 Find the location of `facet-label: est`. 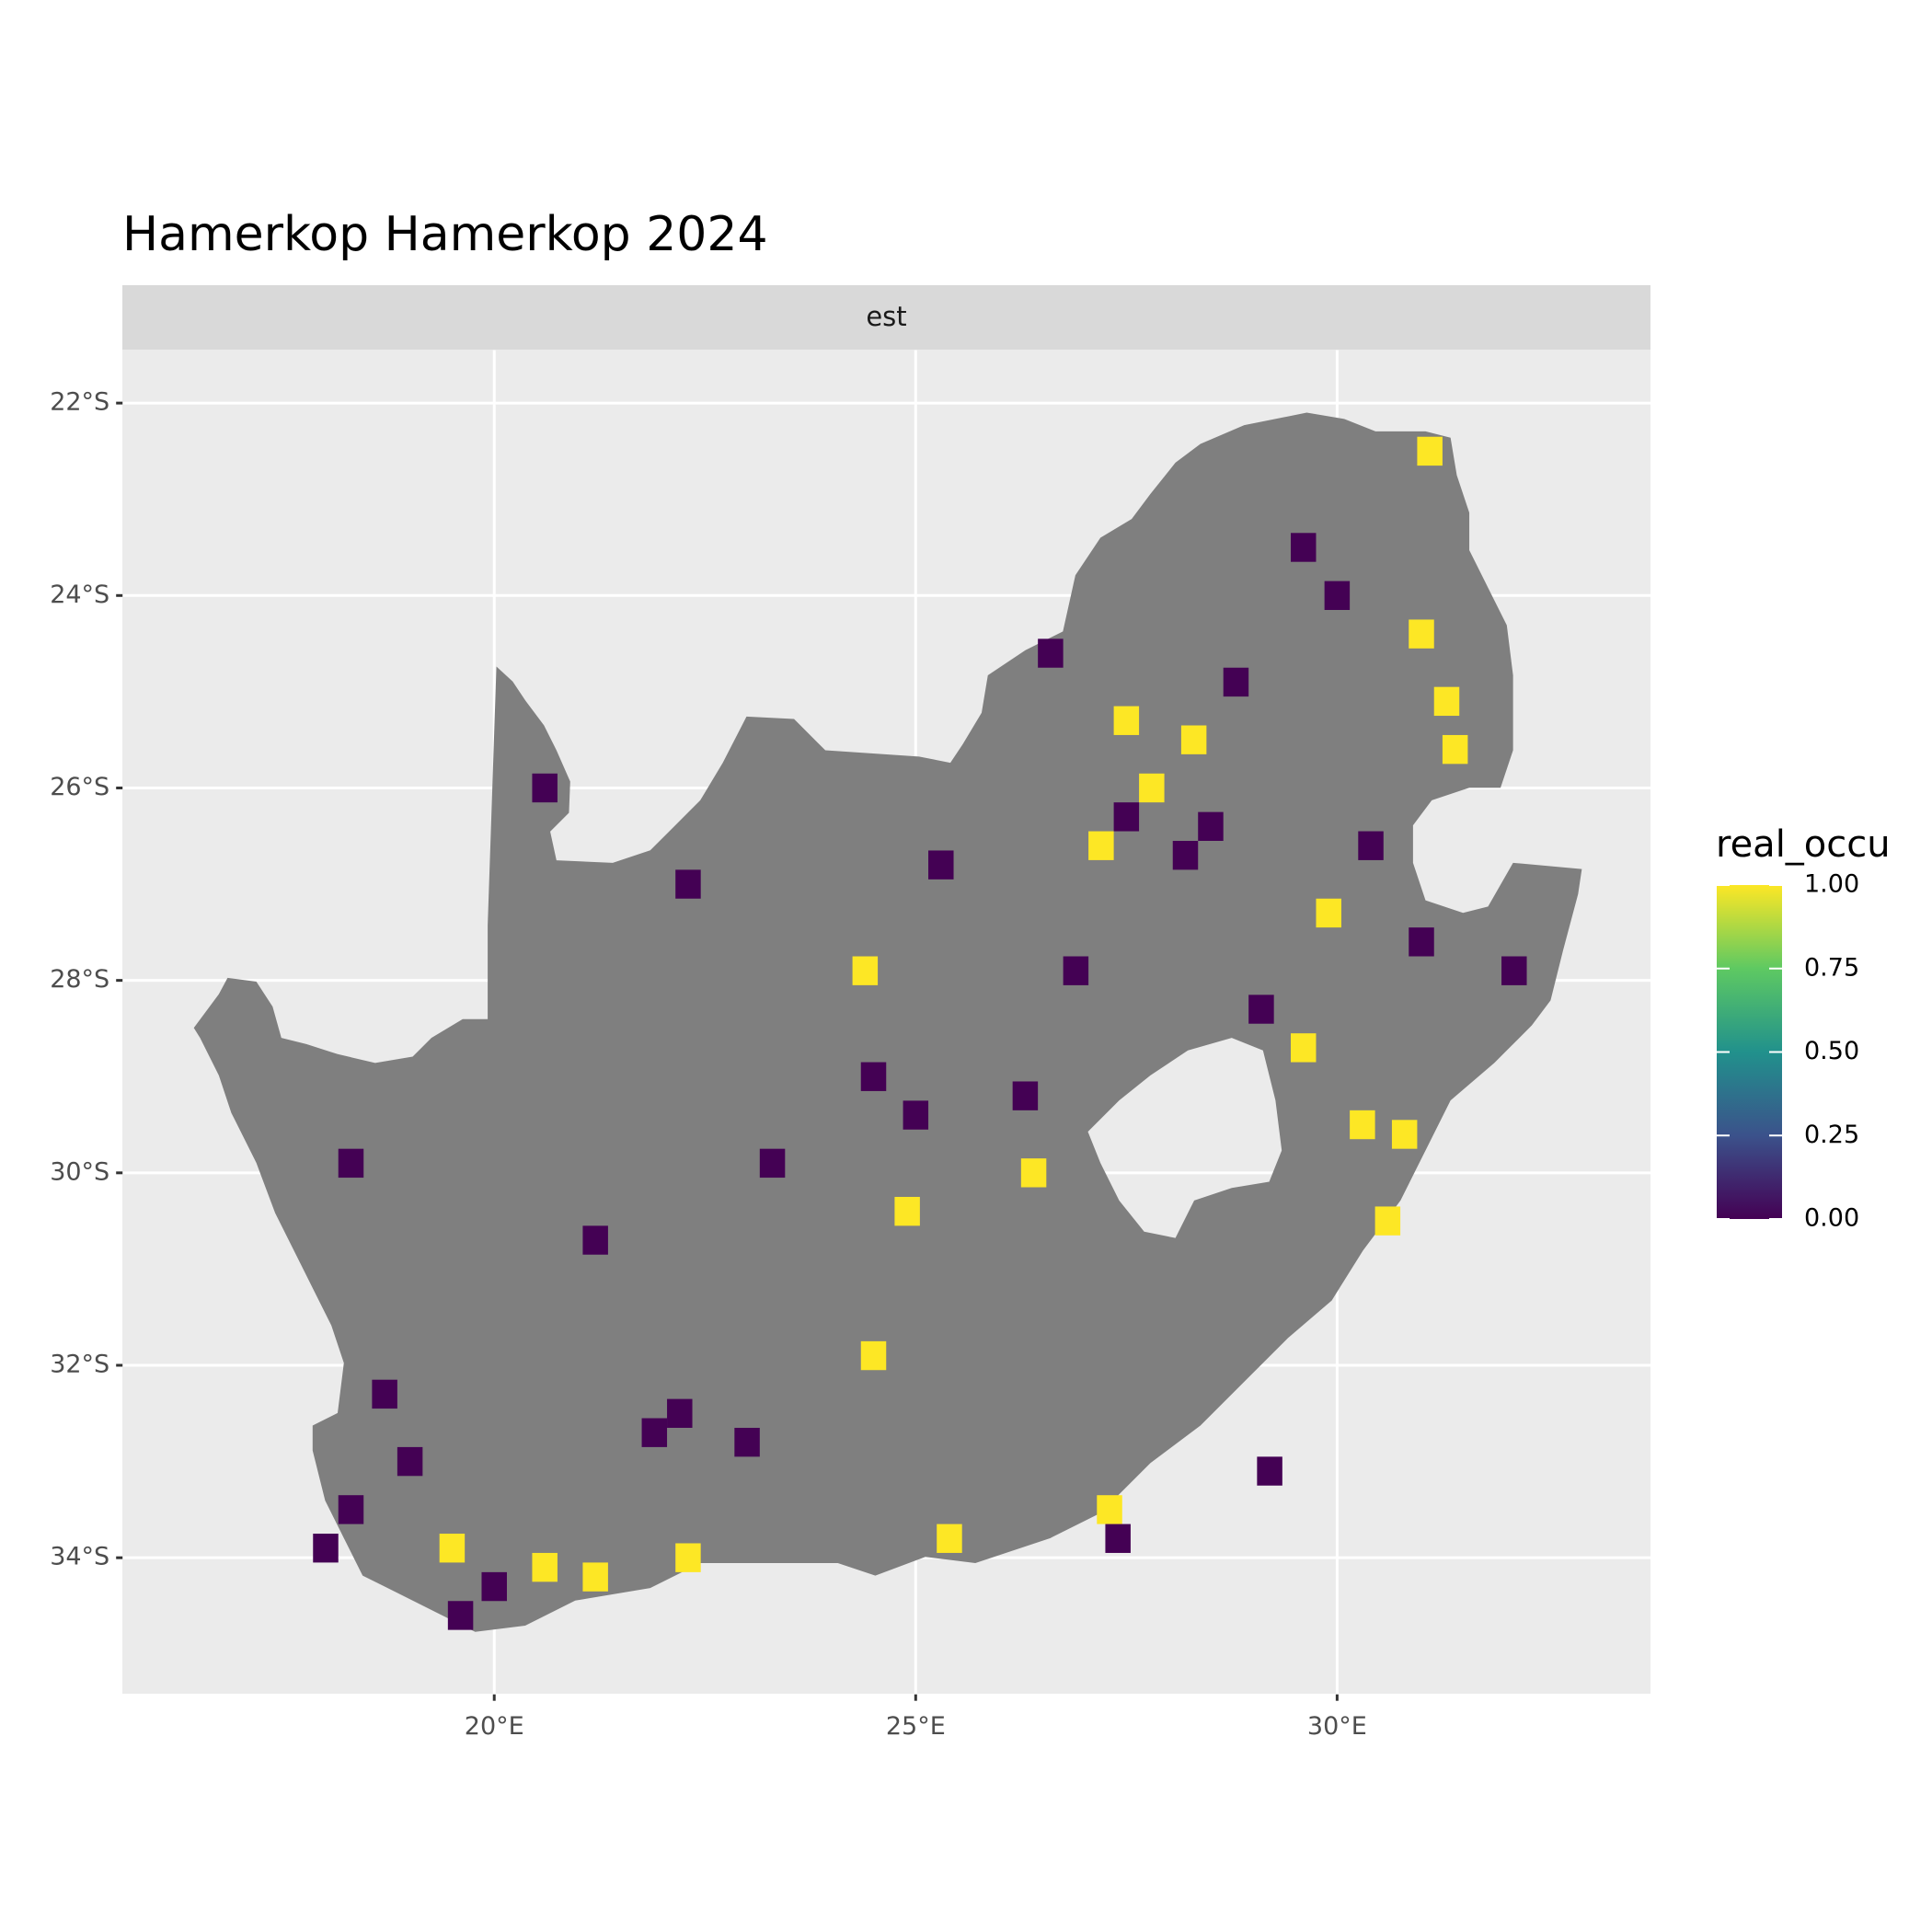

facet-label: est is located at coordinates (886, 316).